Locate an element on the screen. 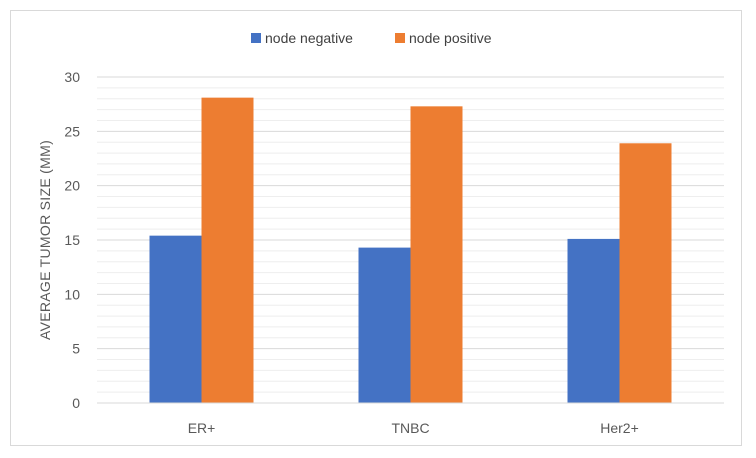  y-tick-label: 10 is located at coordinates (72, 294).